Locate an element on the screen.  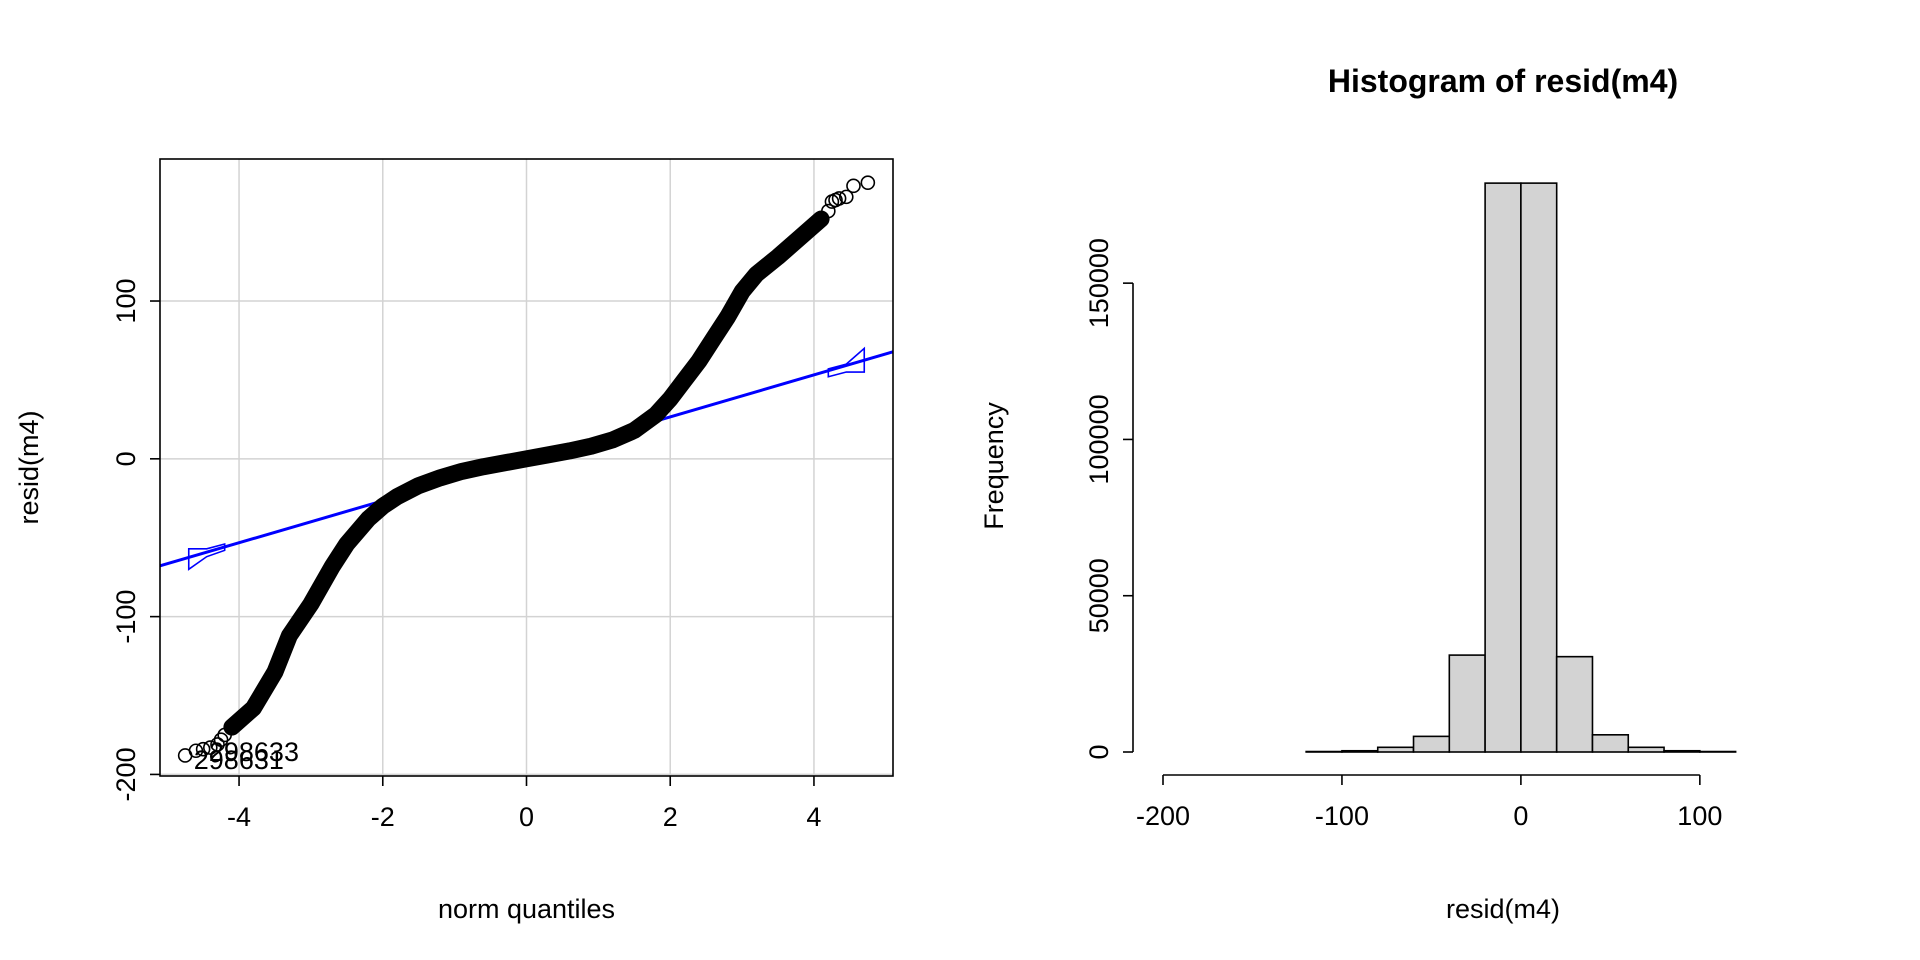
qq-x-tick-label: -4 is located at coordinates (239, 817).